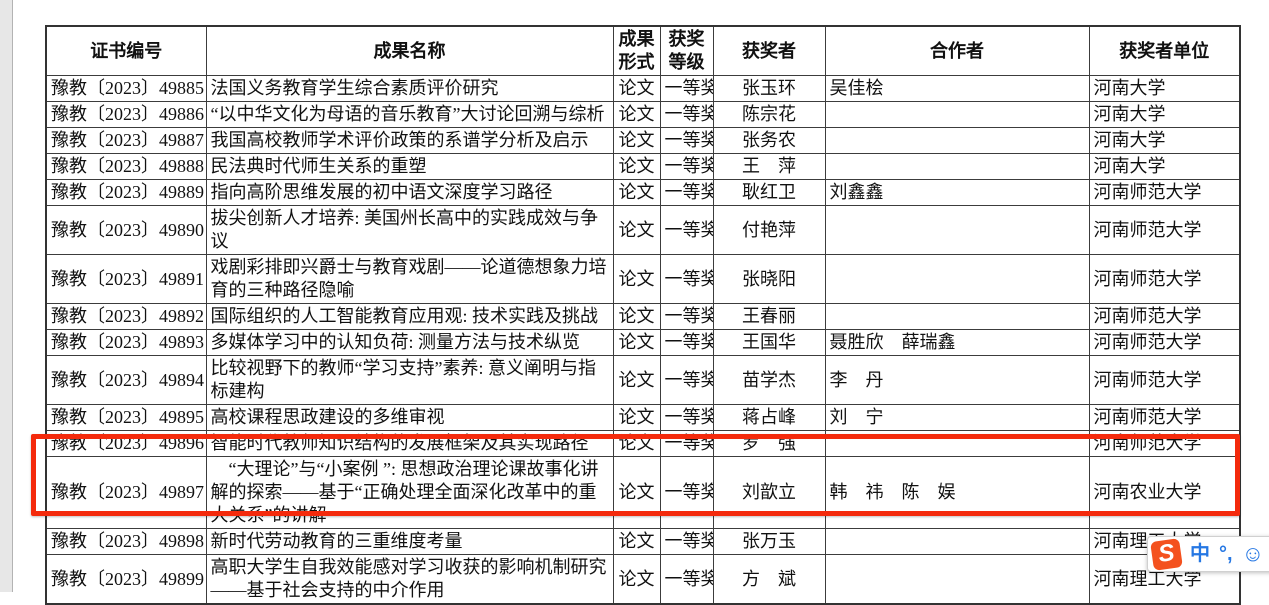  Describe the element at coordinates (769, 230) in the screenshot. I see `cell-winner: 付艳萍` at that location.